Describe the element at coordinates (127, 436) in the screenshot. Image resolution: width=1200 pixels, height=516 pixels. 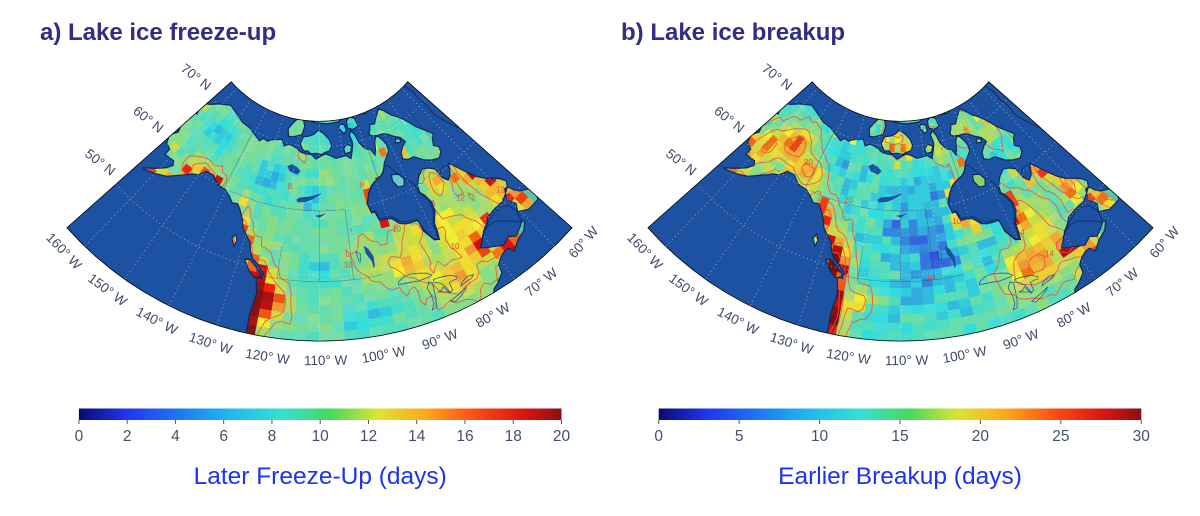
I see `svg-text: 2` at that location.